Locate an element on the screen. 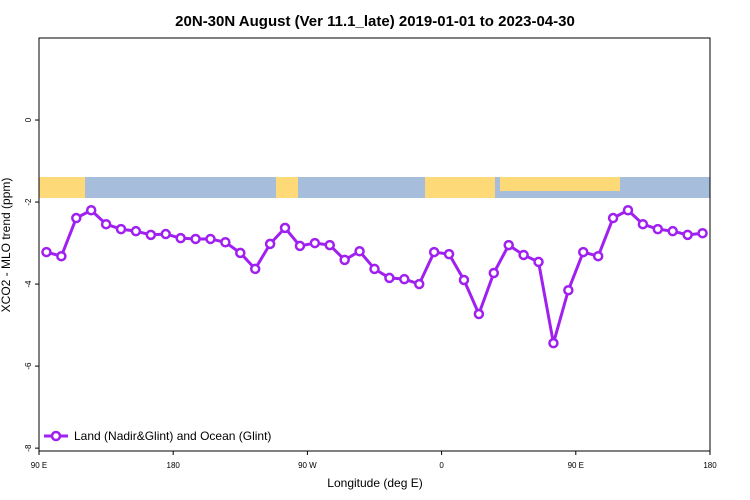 The height and width of the screenshot is (500, 750). x-axis-label: Longitude (deg E) is located at coordinates (374, 483).